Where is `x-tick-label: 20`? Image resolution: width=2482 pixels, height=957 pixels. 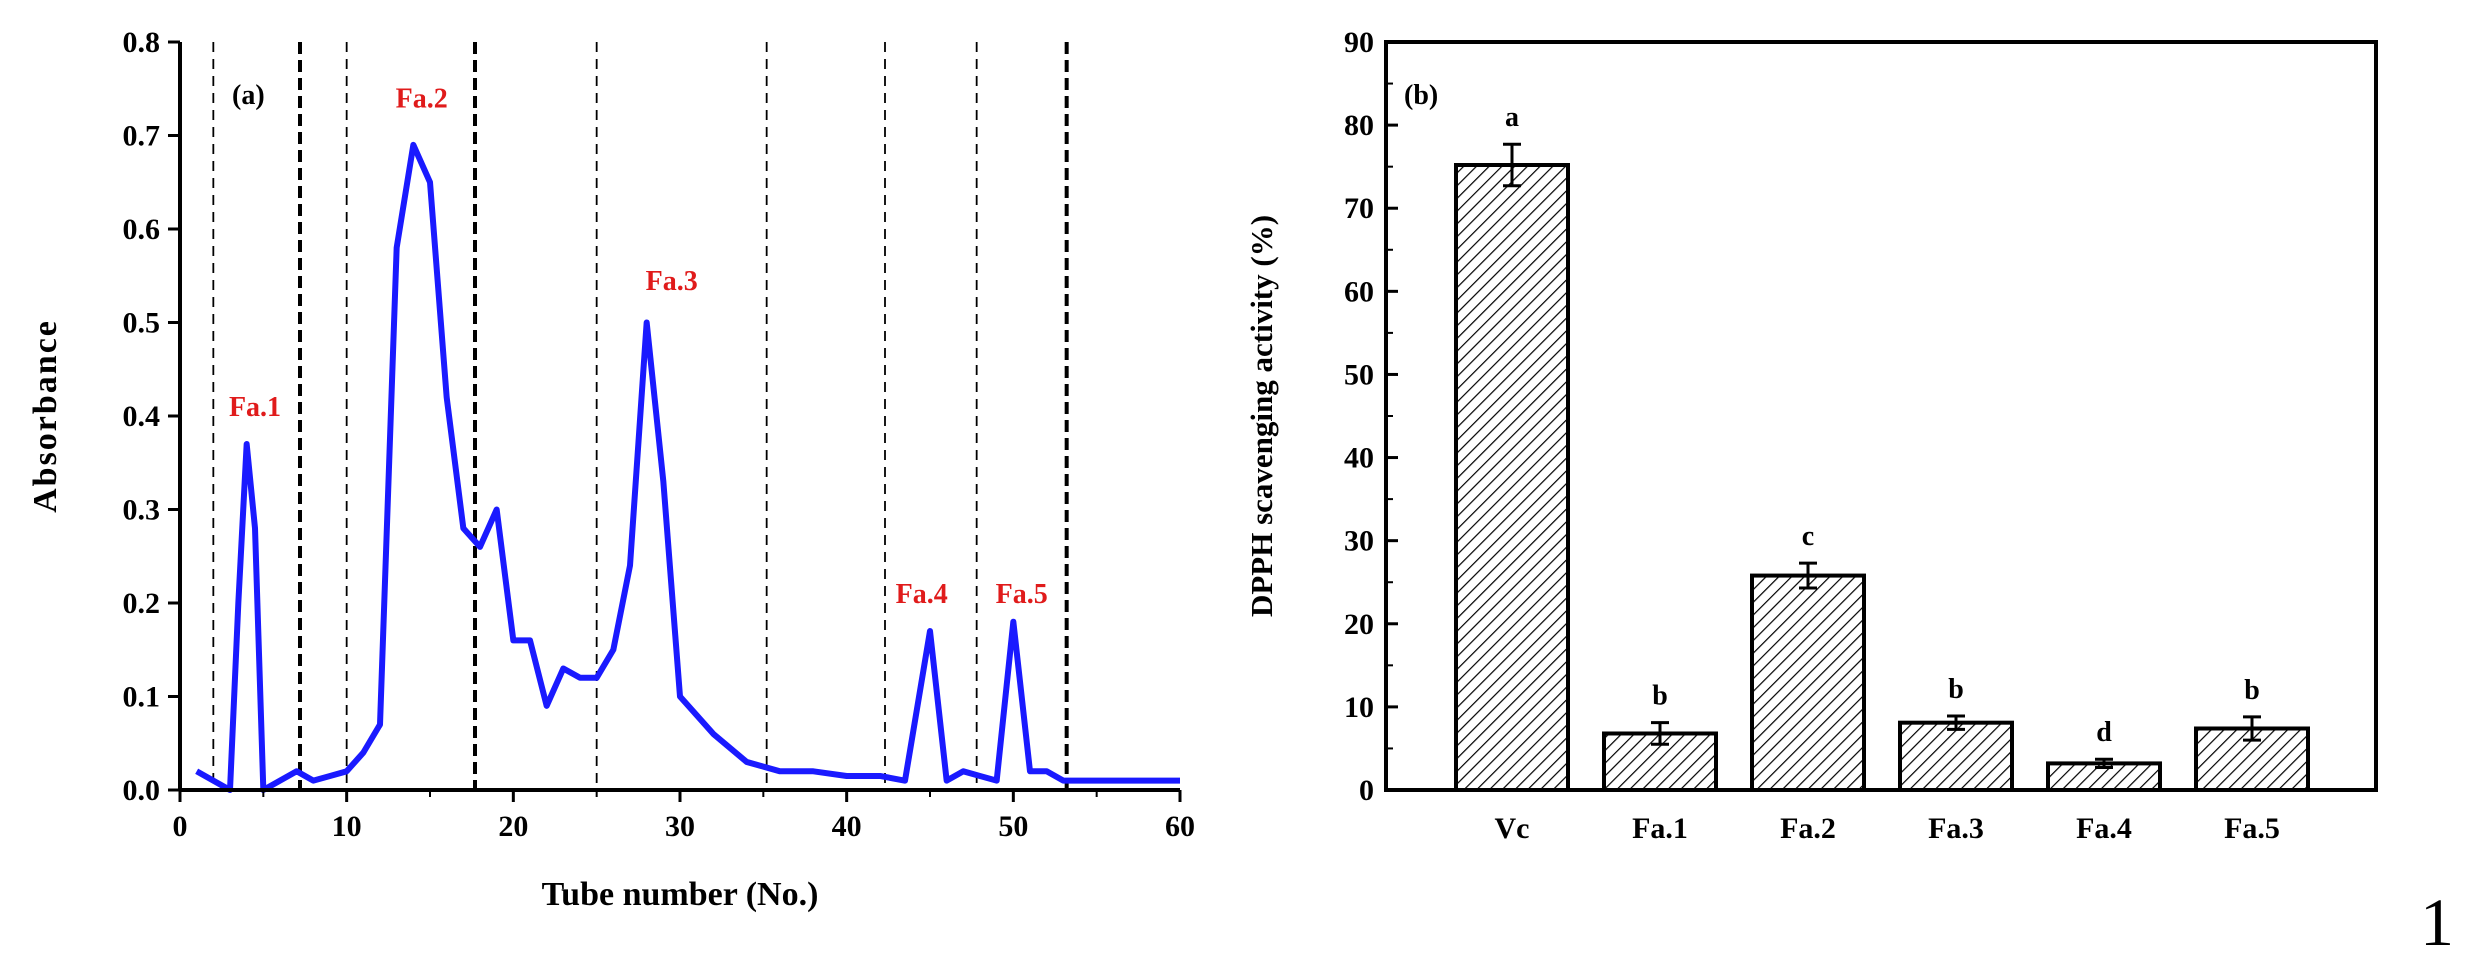 x-tick-label: 20 is located at coordinates (513, 826).